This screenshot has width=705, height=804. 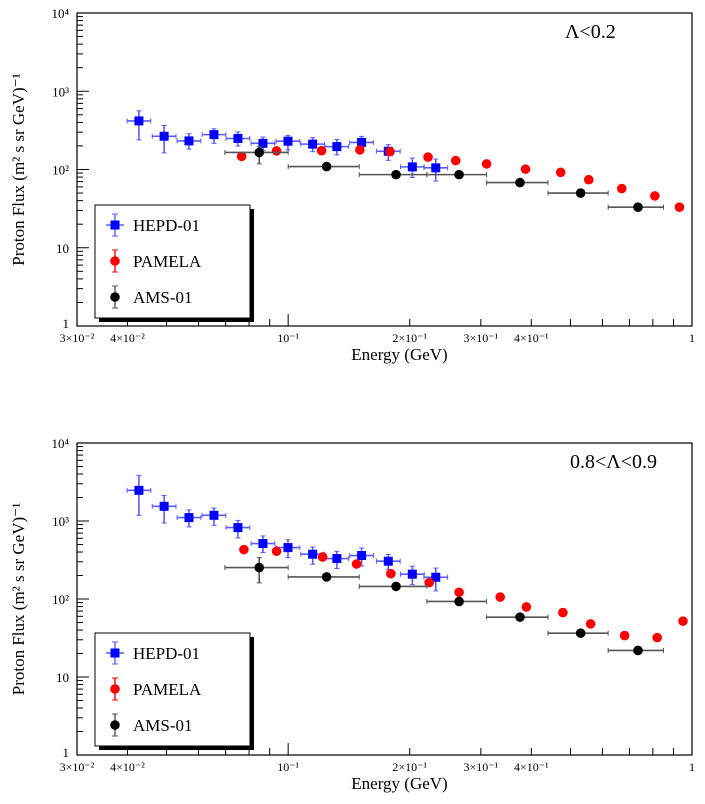 I want to click on legend-label: HEPD-01, so click(x=166, y=653).